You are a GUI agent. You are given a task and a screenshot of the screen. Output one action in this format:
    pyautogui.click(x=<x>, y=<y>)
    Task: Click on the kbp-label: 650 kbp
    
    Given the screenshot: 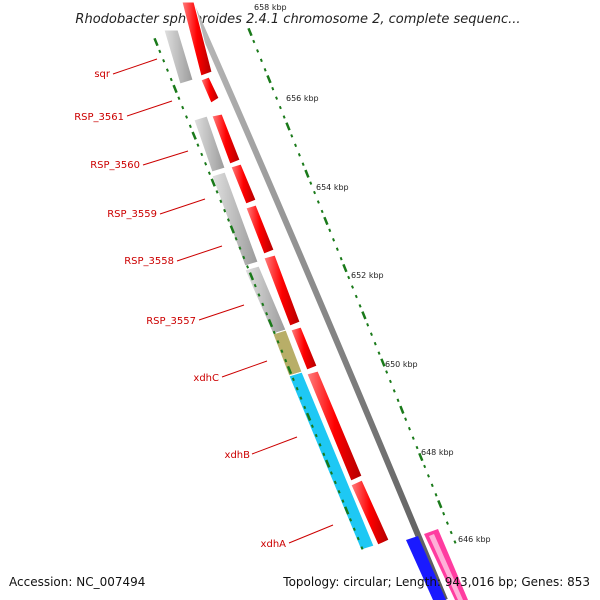 What is the action you would take?
    pyautogui.click(x=401, y=364)
    